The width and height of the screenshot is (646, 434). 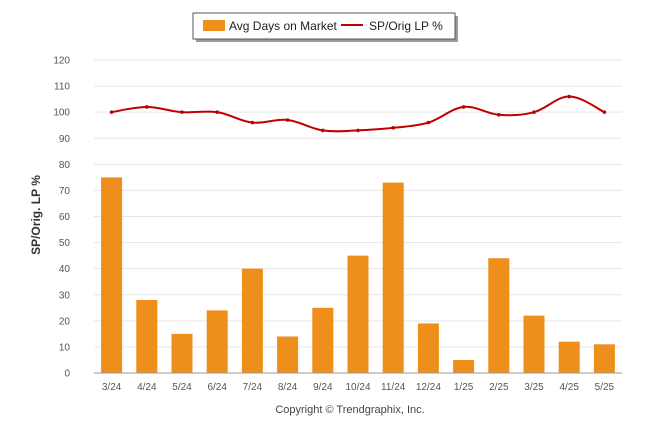 I want to click on y-tick-label: 10, so click(x=65, y=347).